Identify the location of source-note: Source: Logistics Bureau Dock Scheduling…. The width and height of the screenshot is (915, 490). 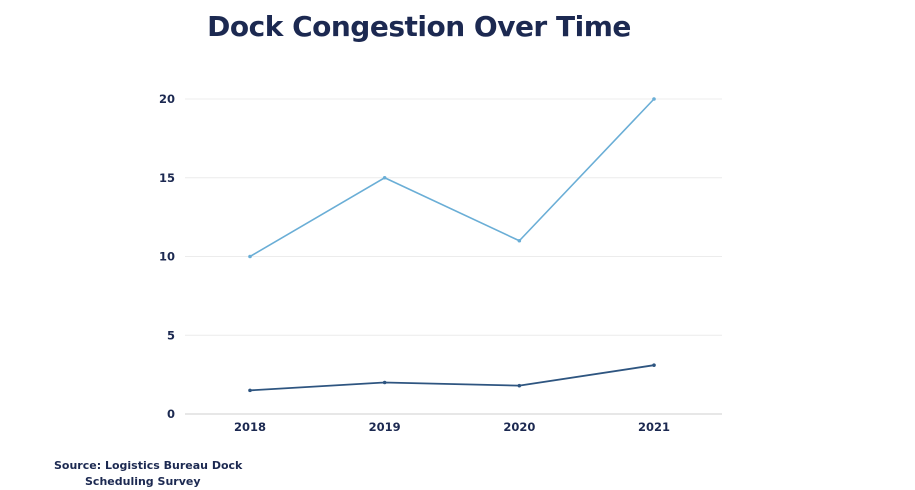
(148, 474).